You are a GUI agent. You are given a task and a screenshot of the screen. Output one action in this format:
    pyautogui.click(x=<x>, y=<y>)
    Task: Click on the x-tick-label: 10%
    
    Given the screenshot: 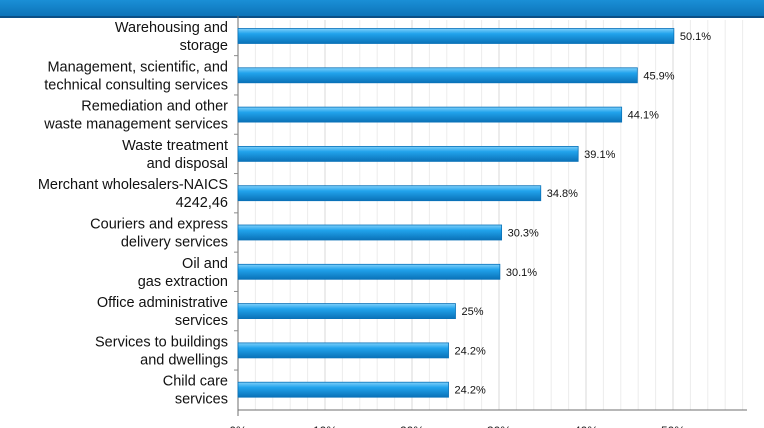 What is the action you would take?
    pyautogui.click(x=325, y=426)
    